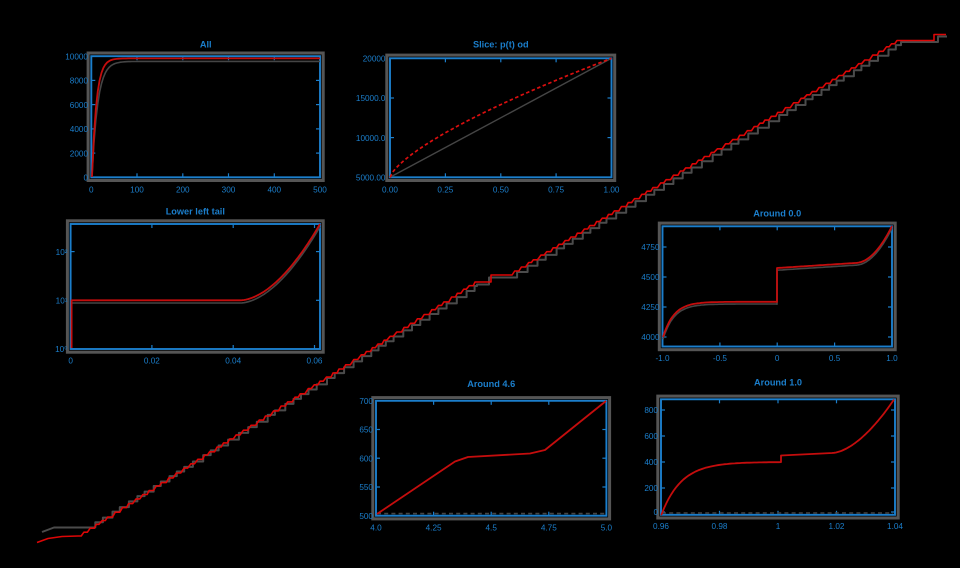  What do you see at coordinates (837, 526) in the screenshot?
I see `svg-text: 1.02` at bounding box center [837, 526].